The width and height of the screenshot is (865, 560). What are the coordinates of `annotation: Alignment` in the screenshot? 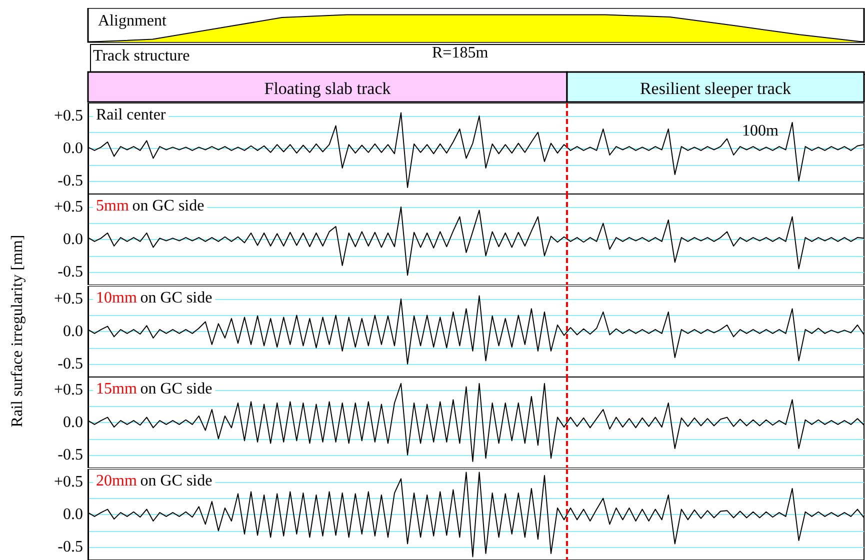 It's located at (132, 21).